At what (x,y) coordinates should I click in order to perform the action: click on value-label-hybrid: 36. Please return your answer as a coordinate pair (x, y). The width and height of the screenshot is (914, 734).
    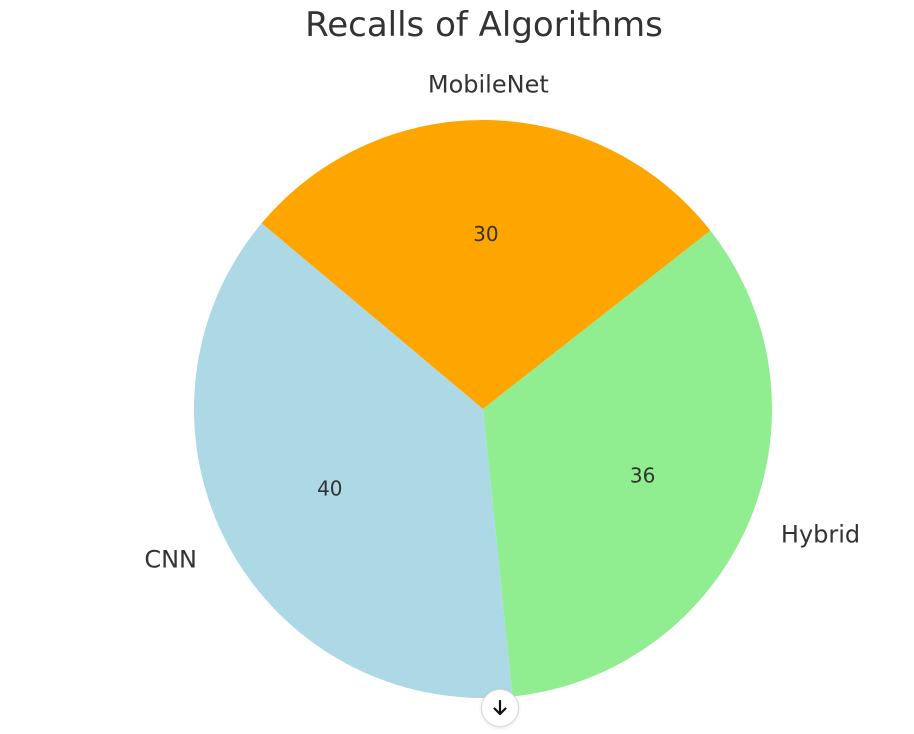
    Looking at the image, I should click on (642, 475).